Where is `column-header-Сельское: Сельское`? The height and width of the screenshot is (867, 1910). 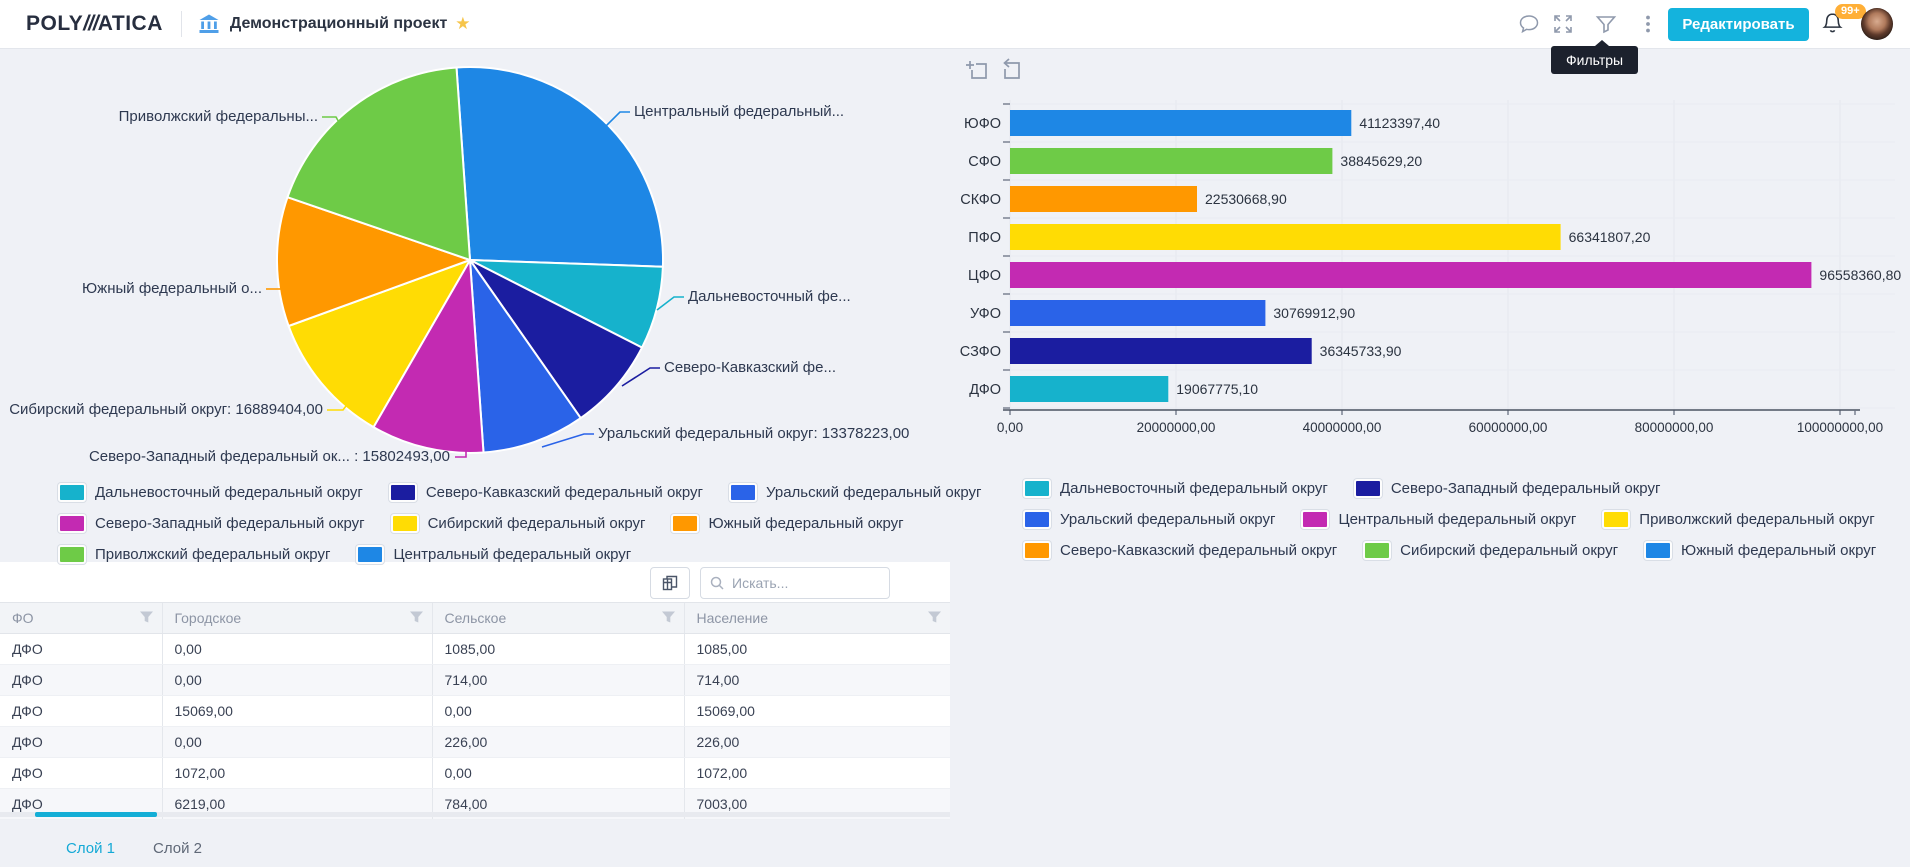
column-header-Сельское: Сельское is located at coordinates (557, 618).